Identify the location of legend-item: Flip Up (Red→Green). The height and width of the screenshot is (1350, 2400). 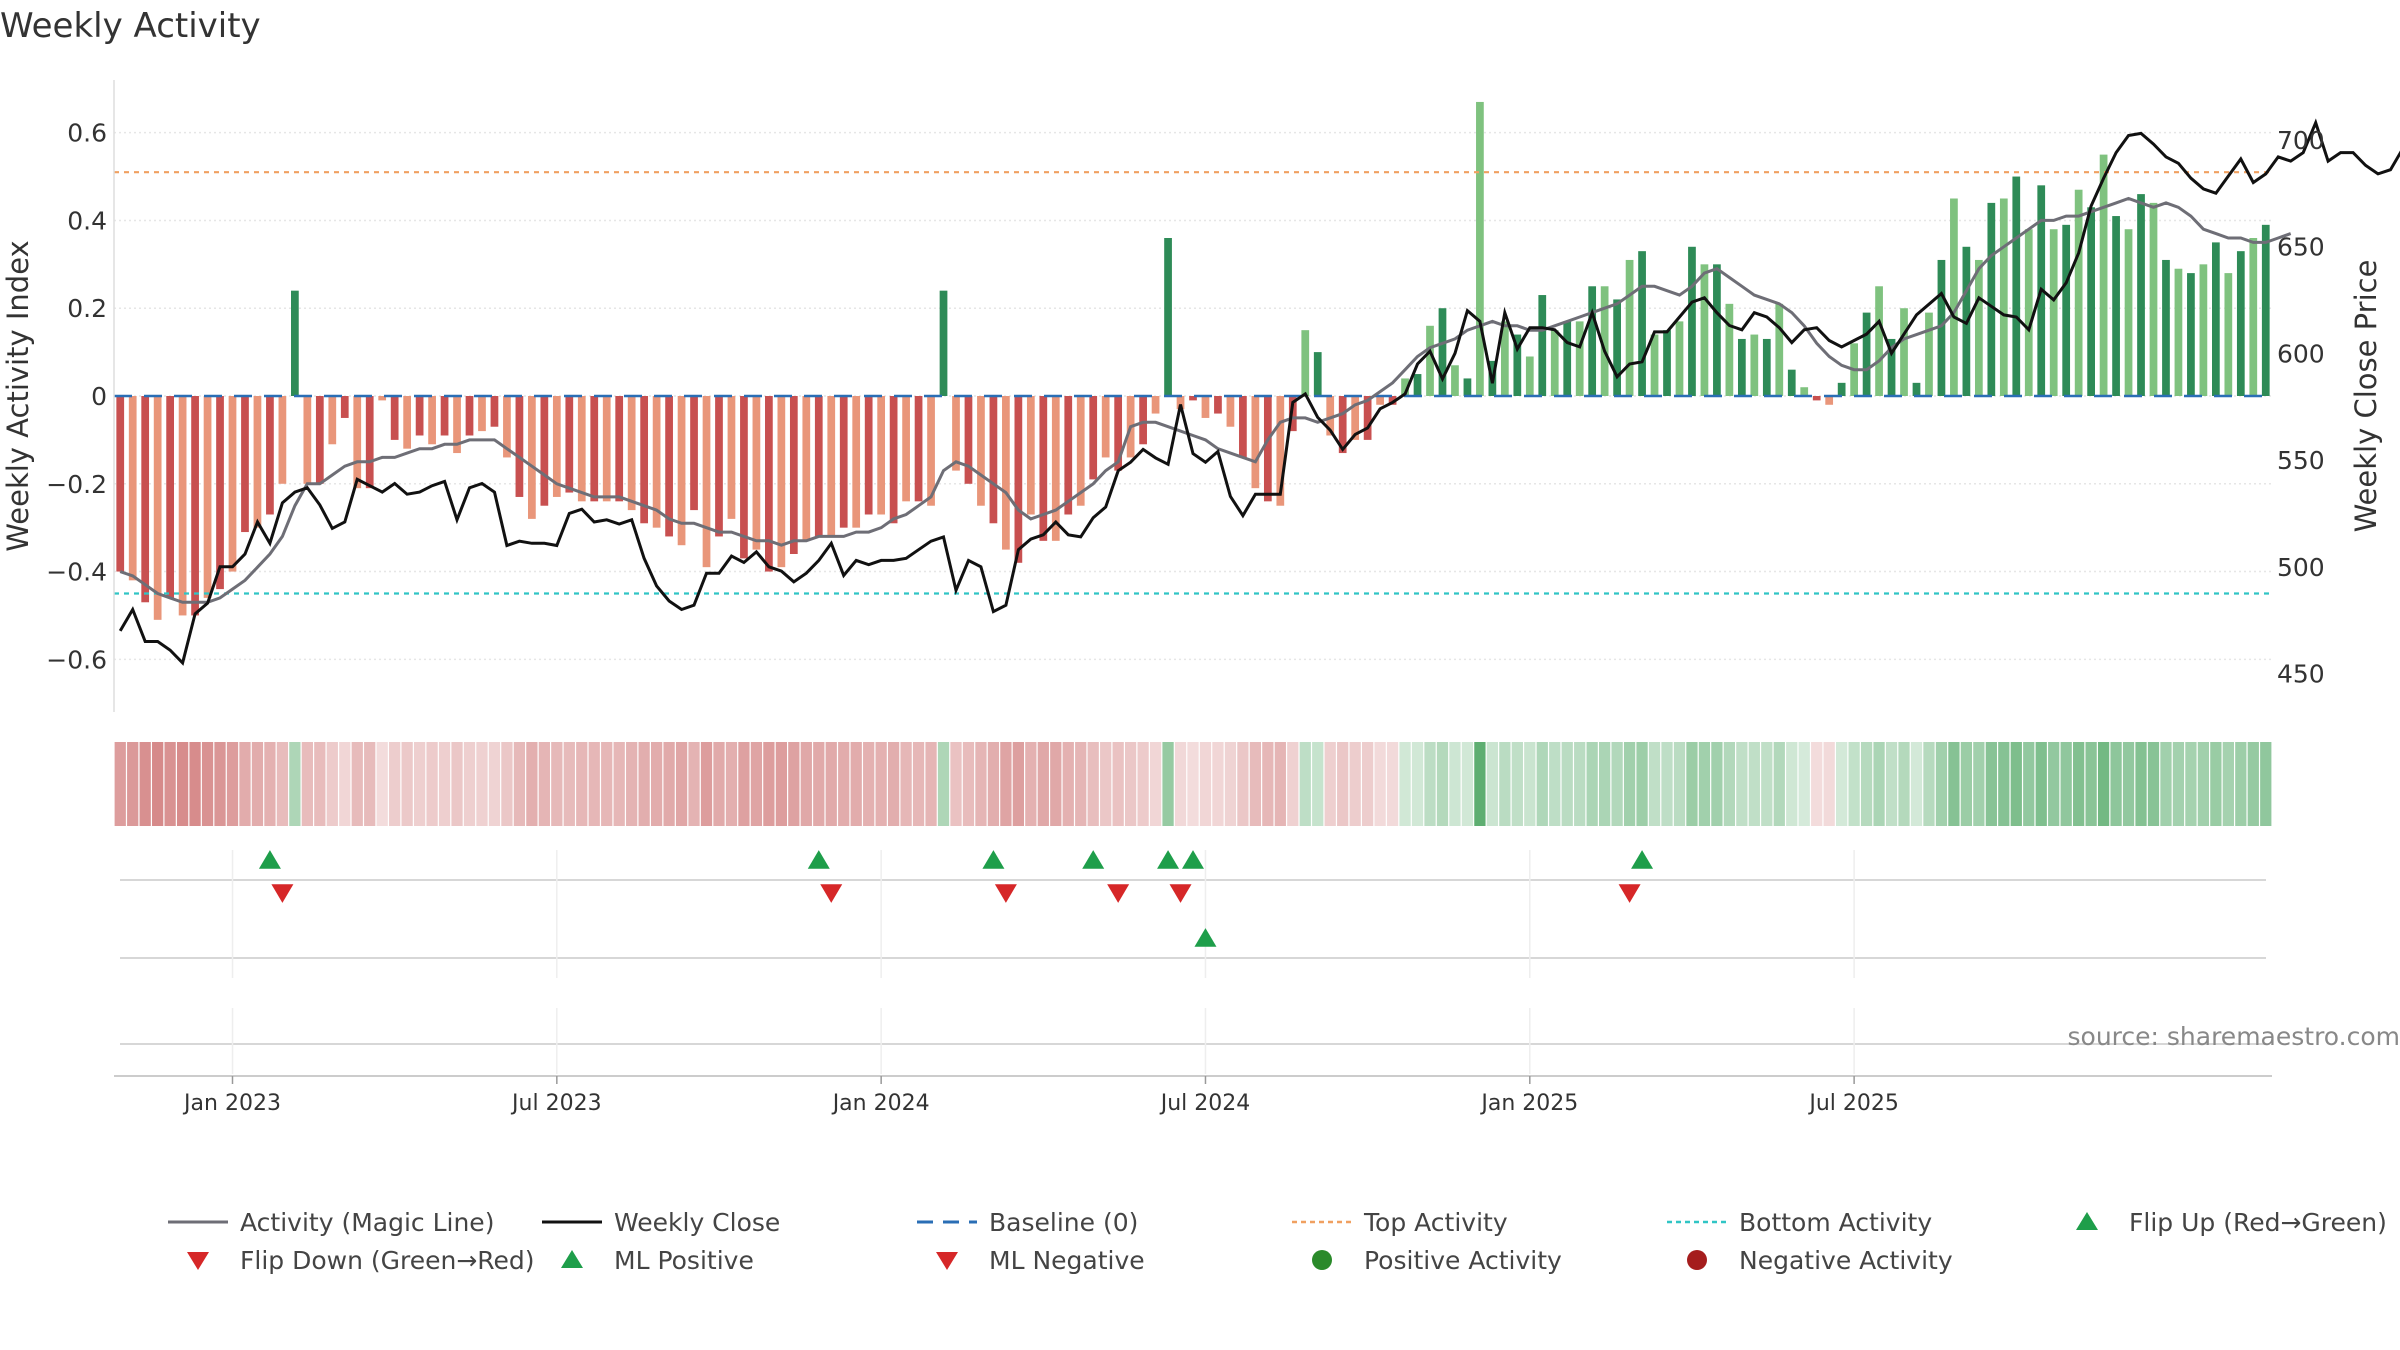
(2221, 1222).